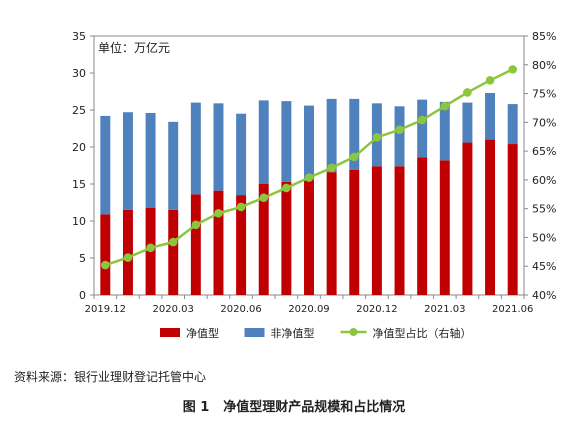  I want to click on left-axis-tick-label: 20, so click(79, 147).